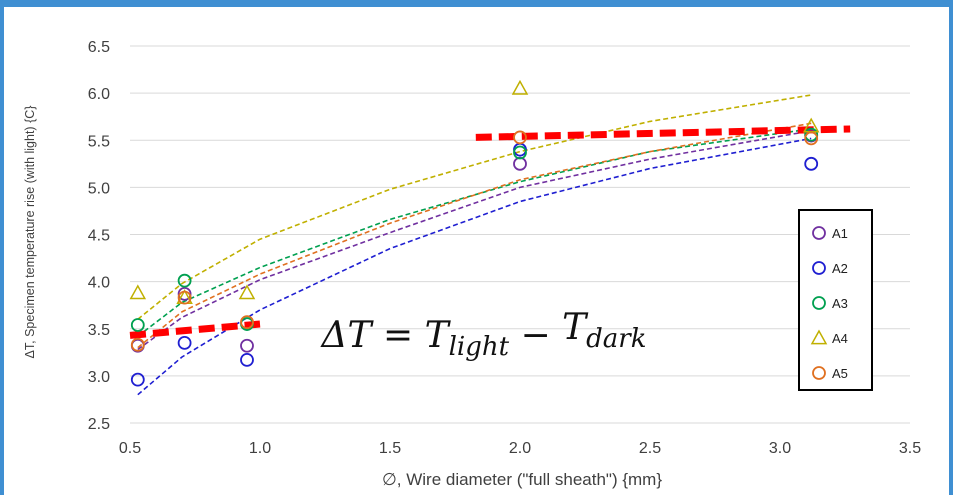 The height and width of the screenshot is (495, 953). Describe the element at coordinates (819, 337) in the screenshot. I see `legend-marker-a4` at that location.